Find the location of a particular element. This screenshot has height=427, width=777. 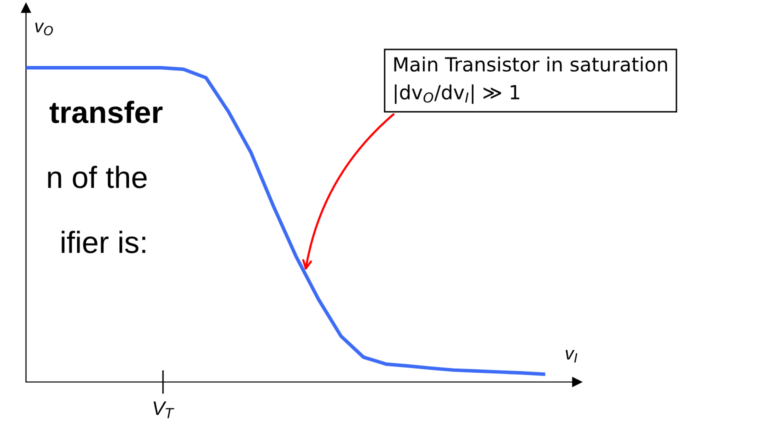

annotation: n of the is located at coordinates (97, 177).